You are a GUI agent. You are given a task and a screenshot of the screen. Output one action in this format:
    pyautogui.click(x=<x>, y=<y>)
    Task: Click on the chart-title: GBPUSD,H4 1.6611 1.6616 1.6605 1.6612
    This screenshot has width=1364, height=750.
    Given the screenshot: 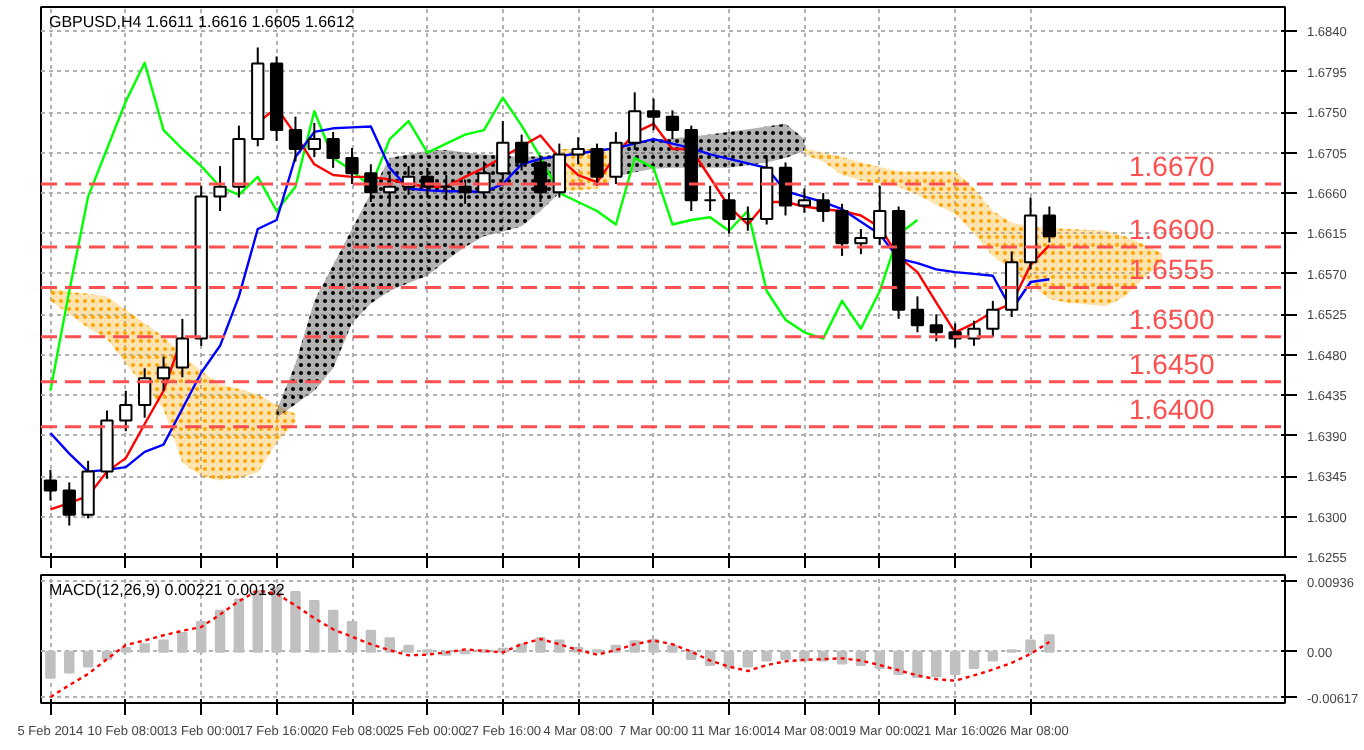 What is the action you would take?
    pyautogui.click(x=202, y=22)
    